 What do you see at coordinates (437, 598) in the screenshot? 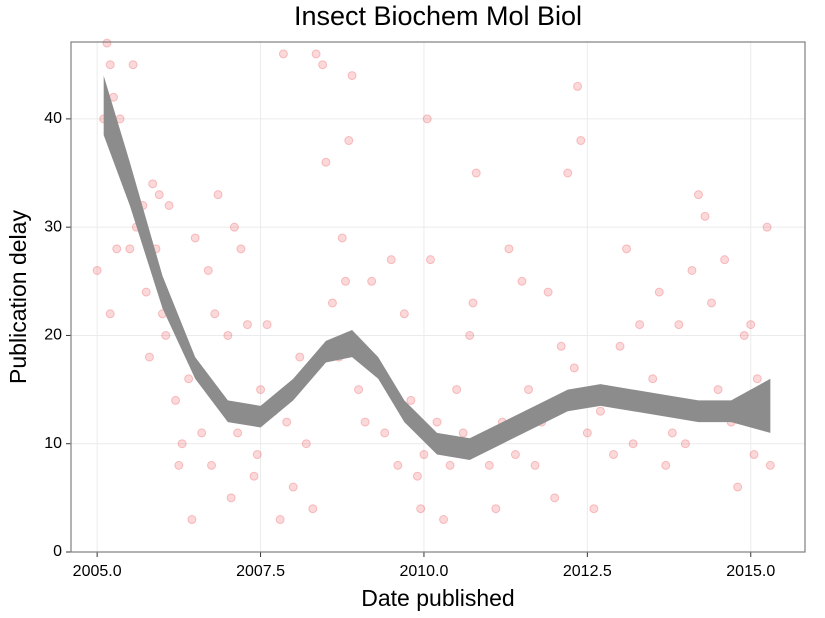
I see `x-axis-label: Date published` at bounding box center [437, 598].